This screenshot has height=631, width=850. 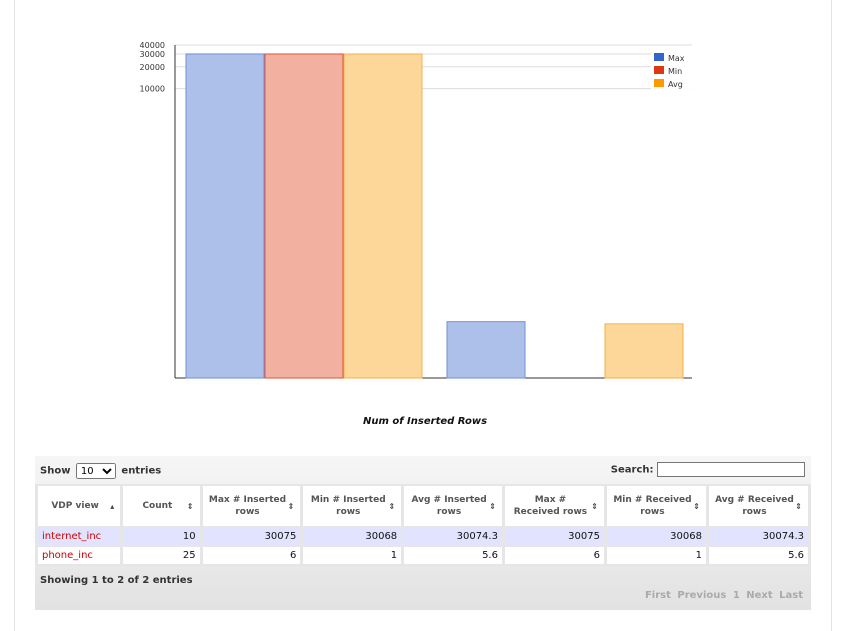 I want to click on column-header-label: Min # Received rows, so click(x=652, y=506).